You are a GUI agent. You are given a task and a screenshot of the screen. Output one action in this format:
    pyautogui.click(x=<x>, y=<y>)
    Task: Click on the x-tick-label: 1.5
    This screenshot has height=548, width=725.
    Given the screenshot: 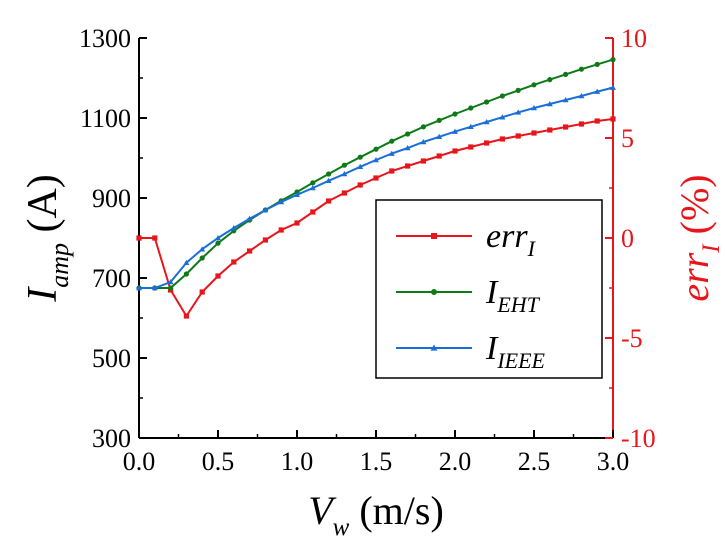 What is the action you would take?
    pyautogui.click(x=376, y=461)
    